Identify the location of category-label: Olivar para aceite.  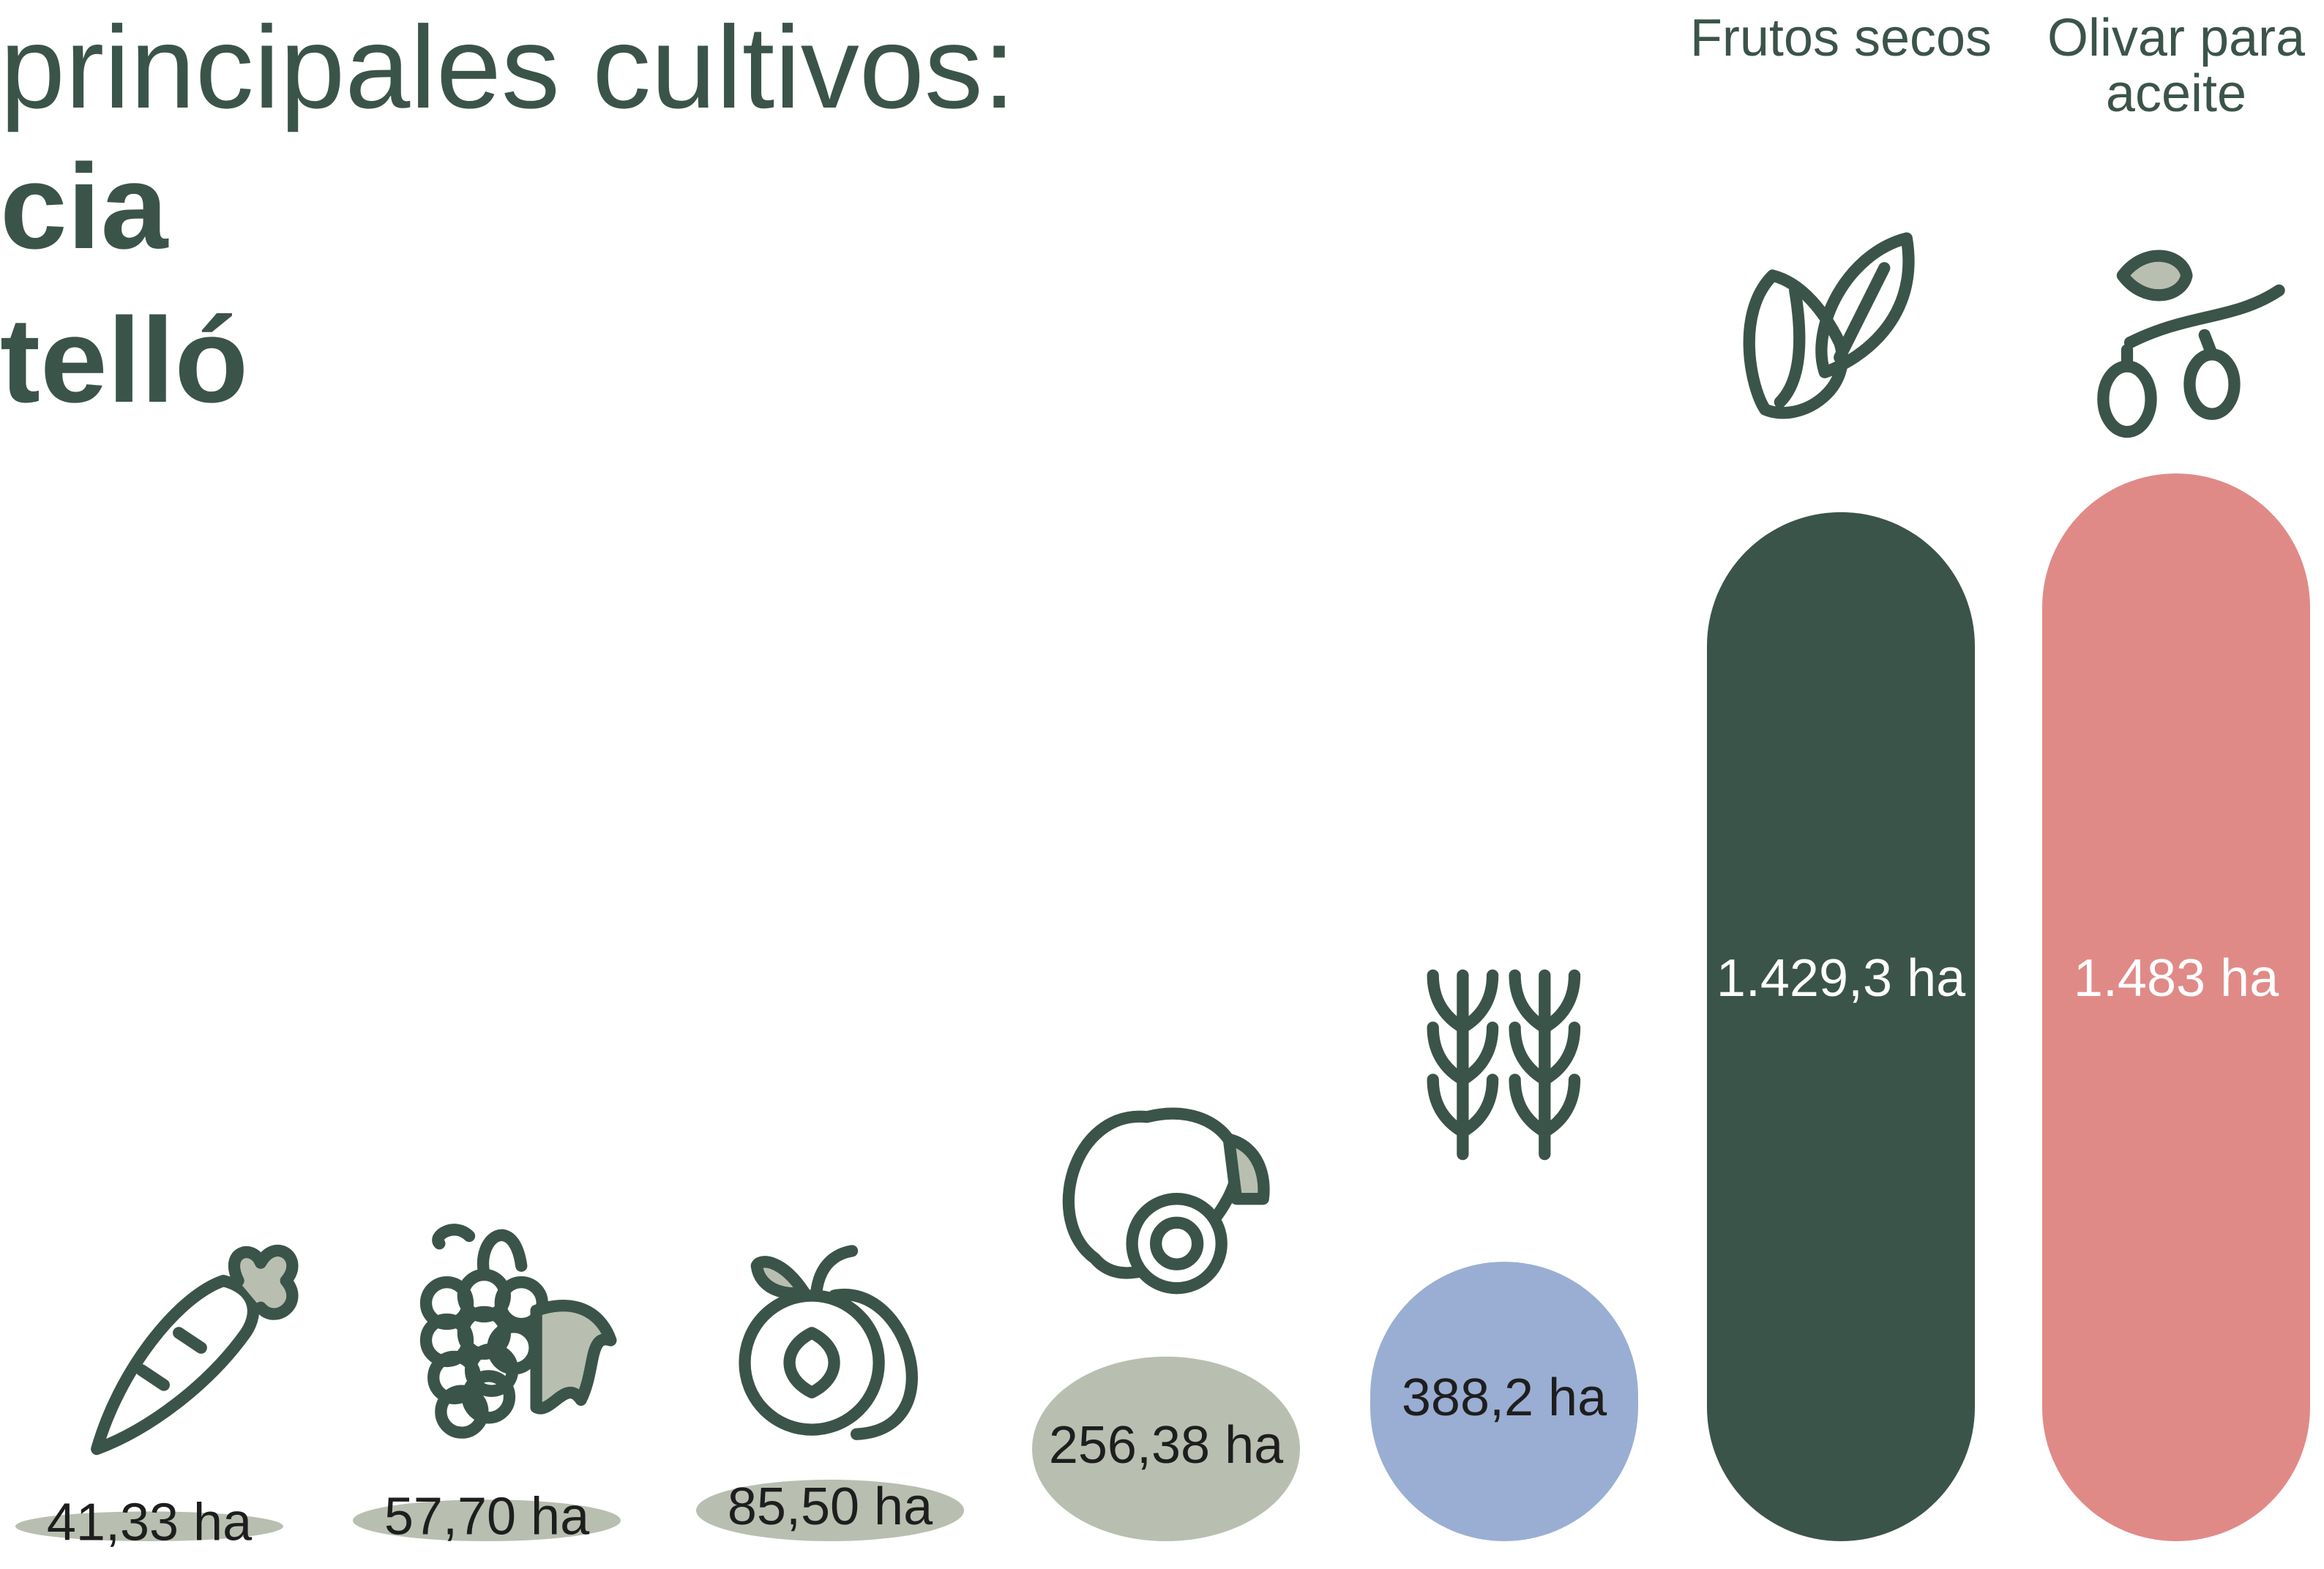
(2176, 66).